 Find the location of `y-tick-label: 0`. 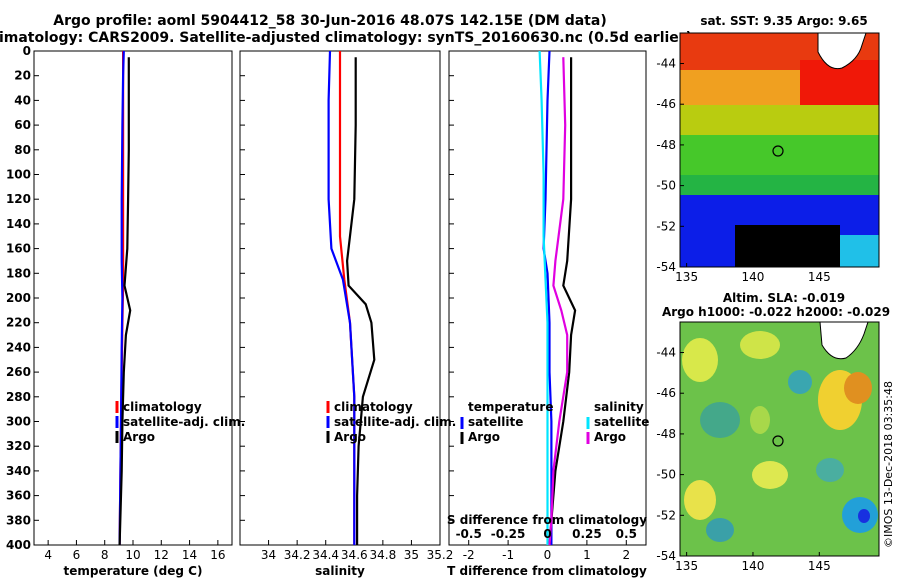

y-tick-label: 0 is located at coordinates (27, 51).